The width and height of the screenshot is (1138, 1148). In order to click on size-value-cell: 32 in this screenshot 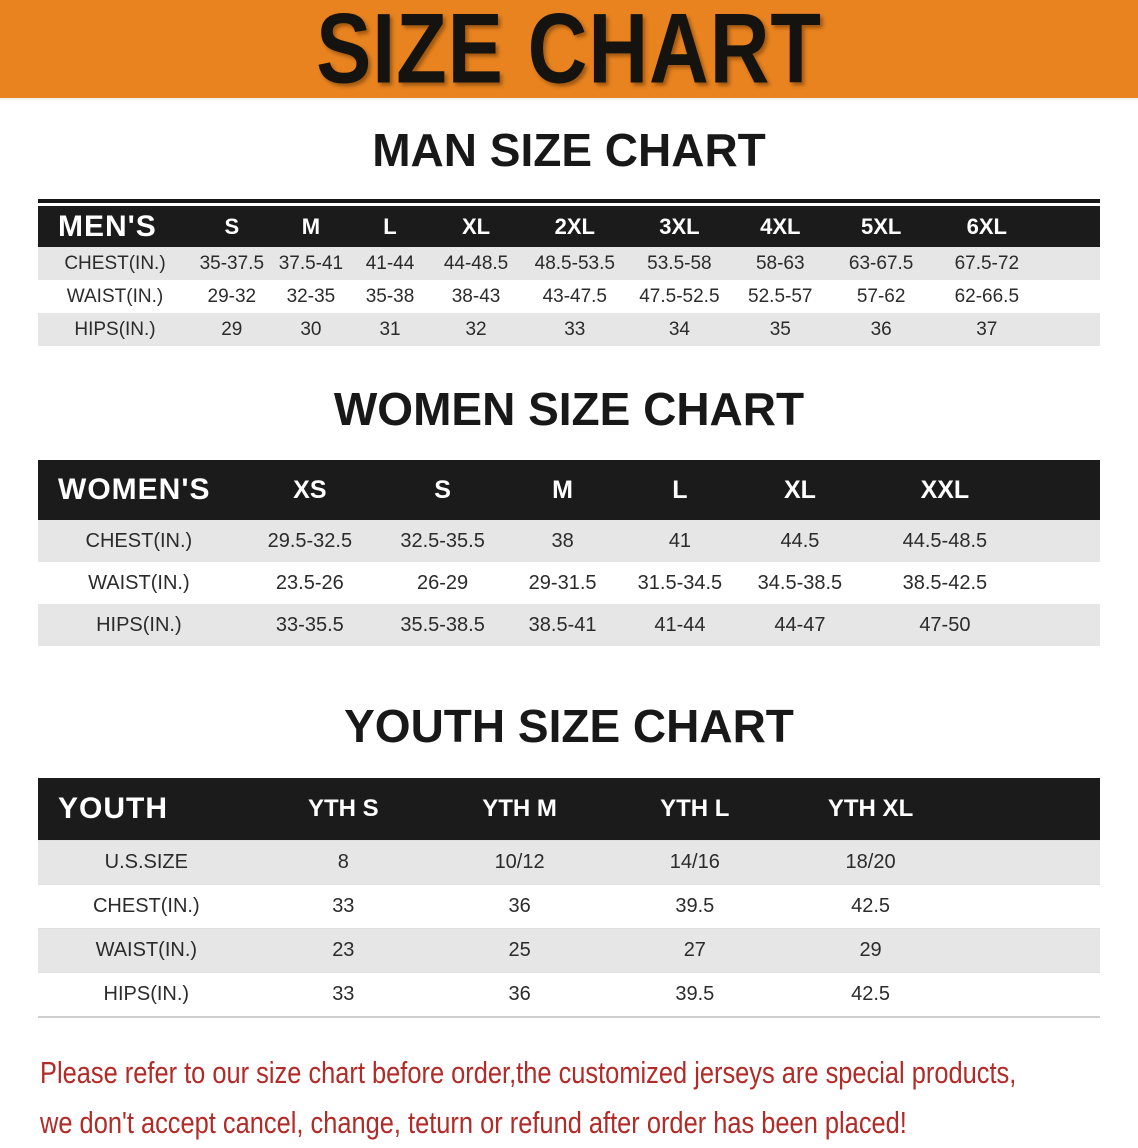, I will do `click(476, 329)`.